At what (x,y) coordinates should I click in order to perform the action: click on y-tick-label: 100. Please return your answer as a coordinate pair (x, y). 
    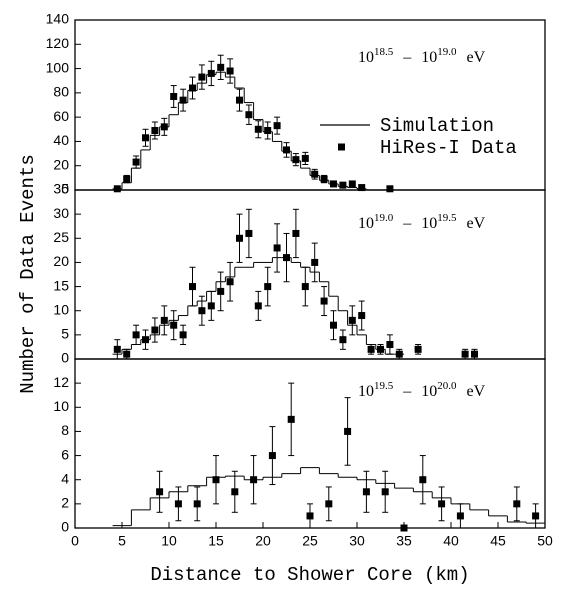
    Looking at the image, I should click on (58, 67).